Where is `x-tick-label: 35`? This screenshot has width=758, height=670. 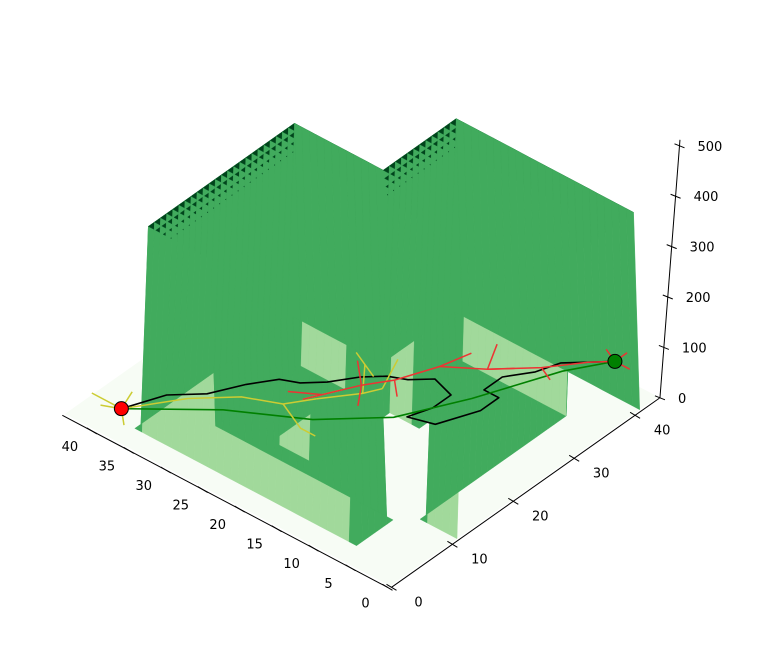
x-tick-label: 35 is located at coordinates (107, 466).